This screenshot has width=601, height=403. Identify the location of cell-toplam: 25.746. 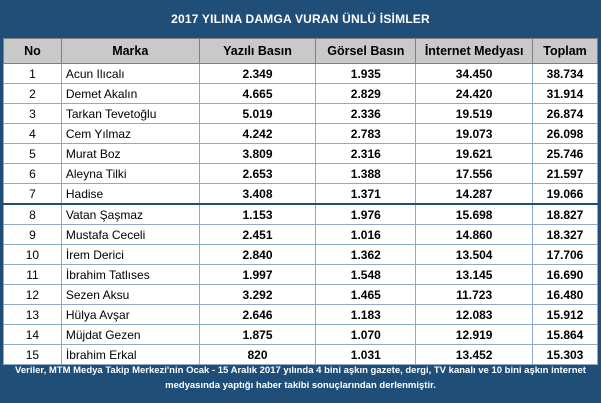
(565, 153).